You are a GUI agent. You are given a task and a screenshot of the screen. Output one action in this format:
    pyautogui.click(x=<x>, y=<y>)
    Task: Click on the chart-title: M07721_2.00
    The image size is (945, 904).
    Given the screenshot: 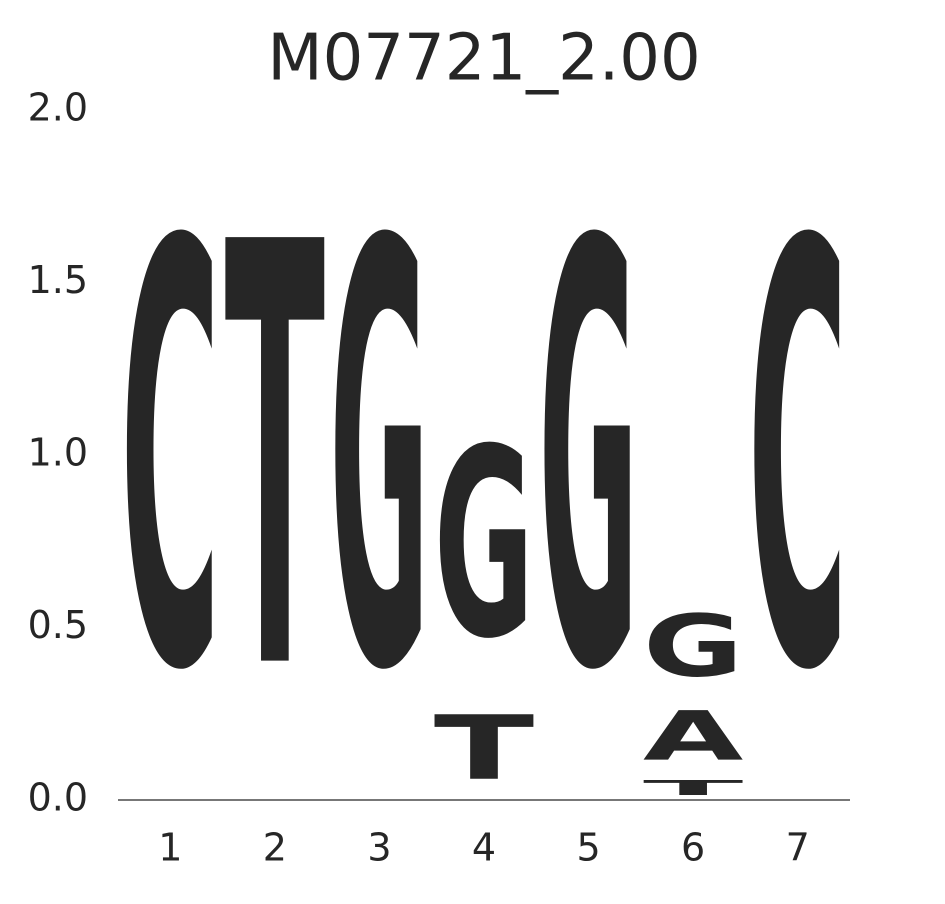 What is the action you would take?
    pyautogui.click(x=483, y=59)
    